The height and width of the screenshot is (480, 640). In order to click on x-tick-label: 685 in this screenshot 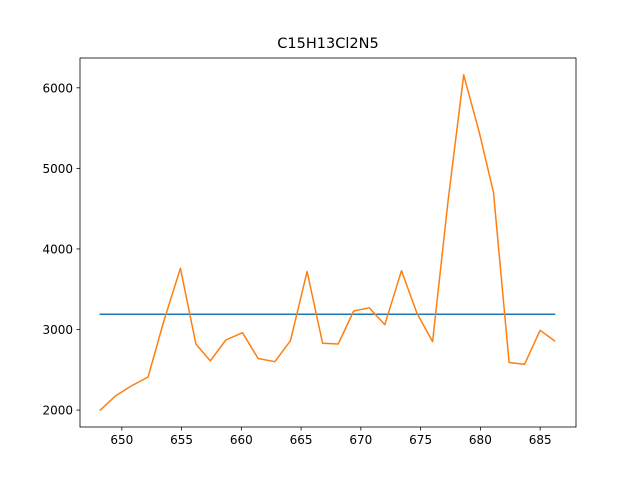, I will do `click(540, 440)`.